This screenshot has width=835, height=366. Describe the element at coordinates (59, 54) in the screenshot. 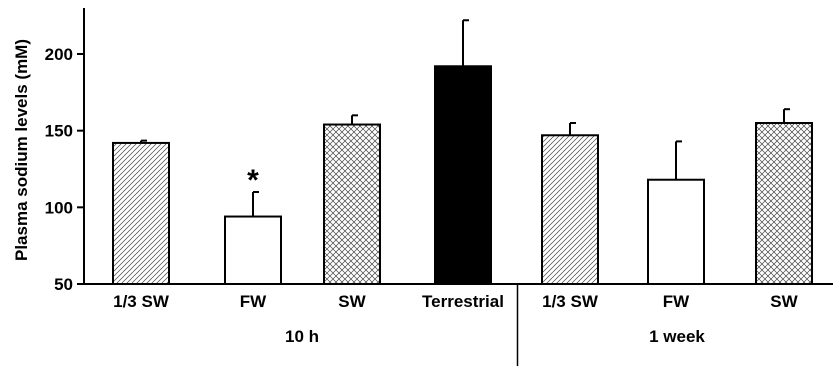

I see `y-tick-label: 200` at that location.